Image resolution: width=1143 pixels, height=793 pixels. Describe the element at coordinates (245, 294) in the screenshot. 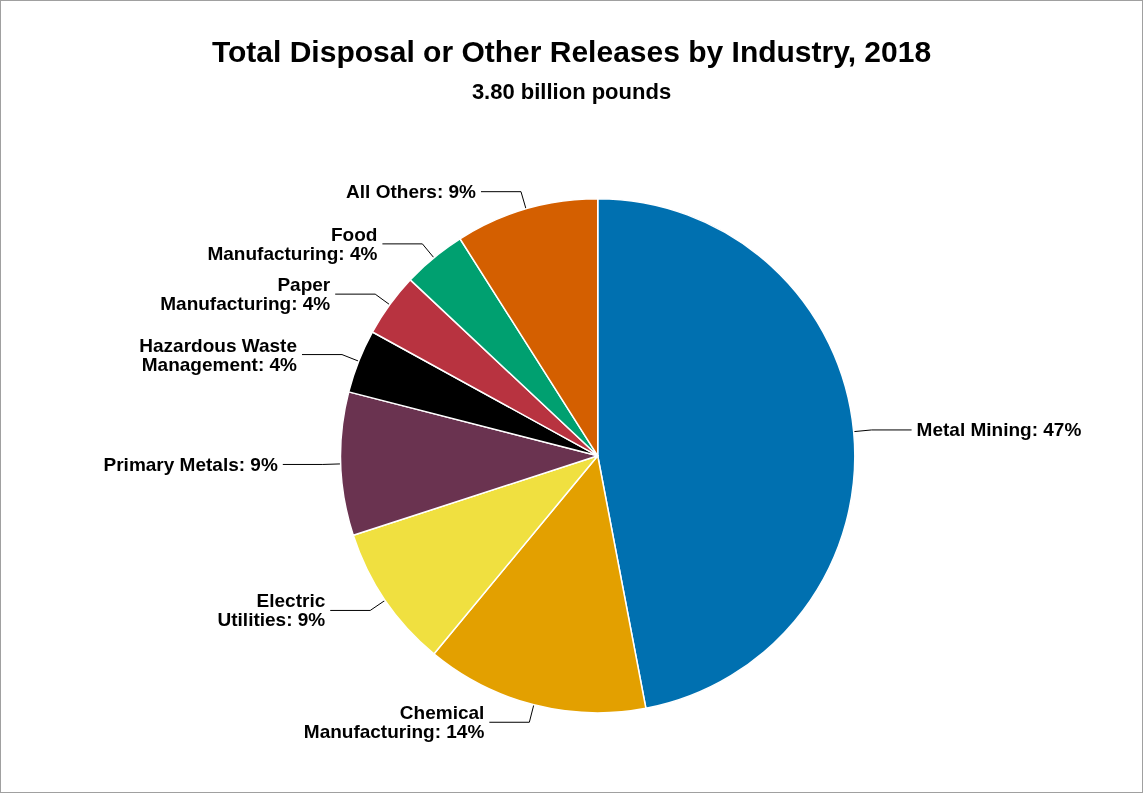

I see `slice-label: Paper Manufacturing: 4%` at that location.